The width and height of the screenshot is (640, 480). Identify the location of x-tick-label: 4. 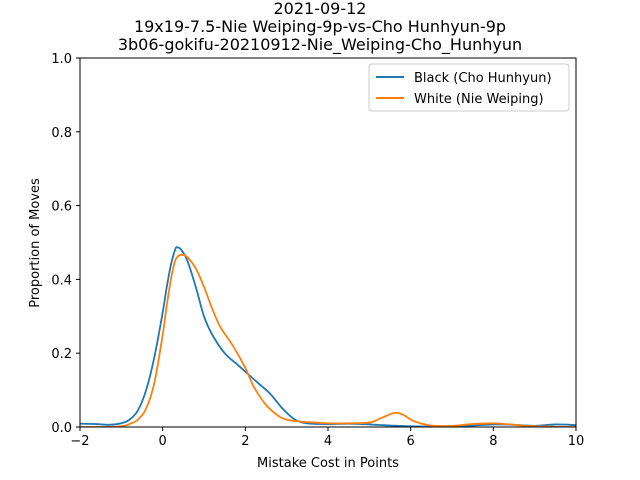
(328, 441).